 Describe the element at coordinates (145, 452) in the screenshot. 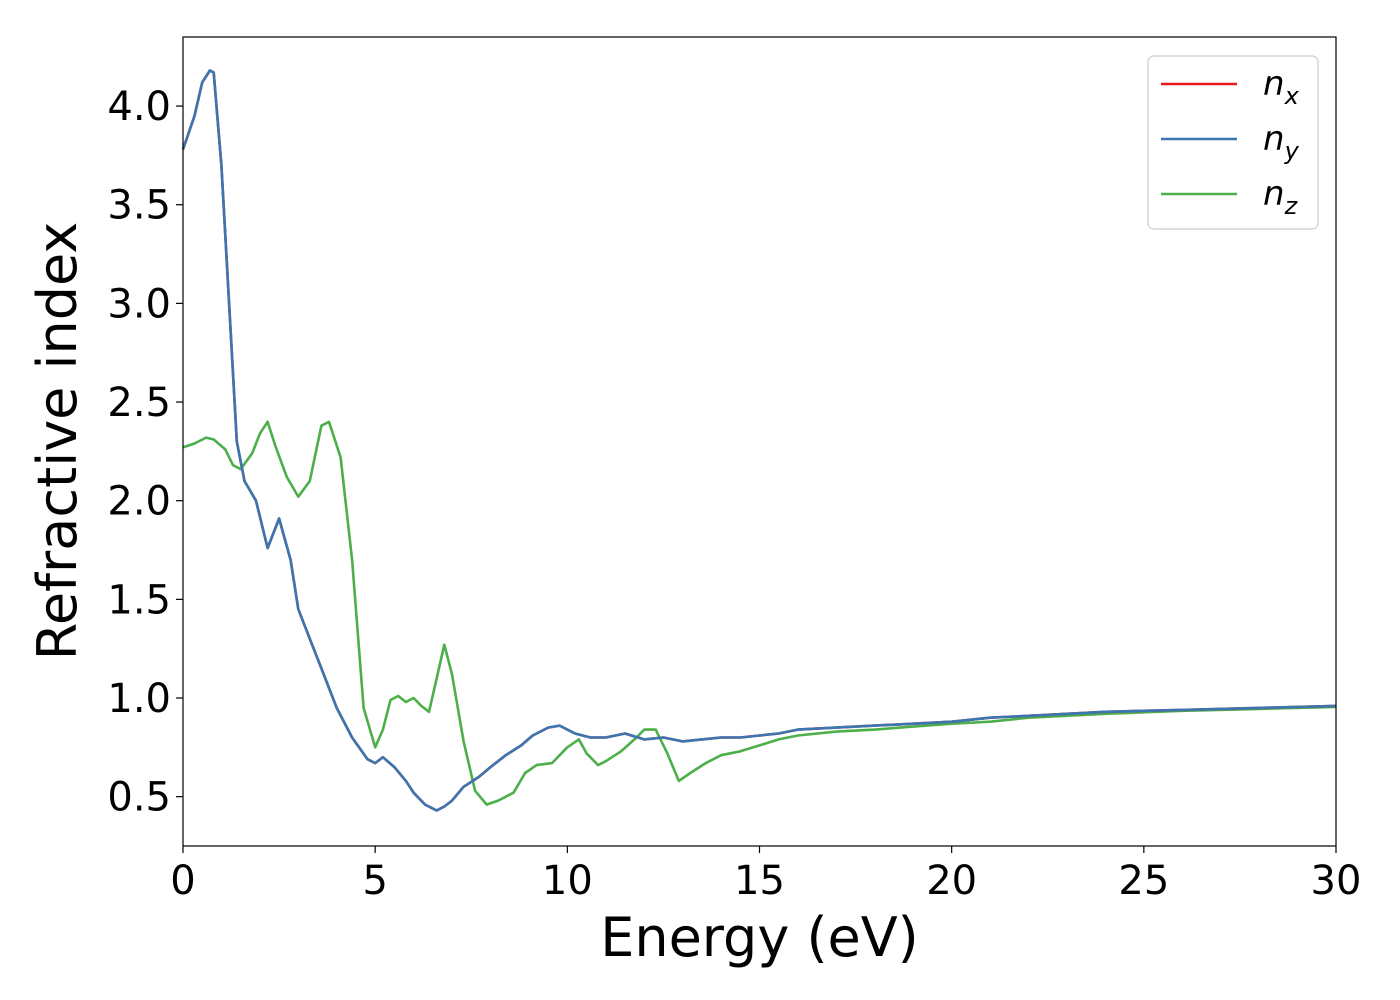

I see `y-axis-ticks: 0.5 1.0 1.5 2.0 2.5 3.0 3.5 4.0` at that location.